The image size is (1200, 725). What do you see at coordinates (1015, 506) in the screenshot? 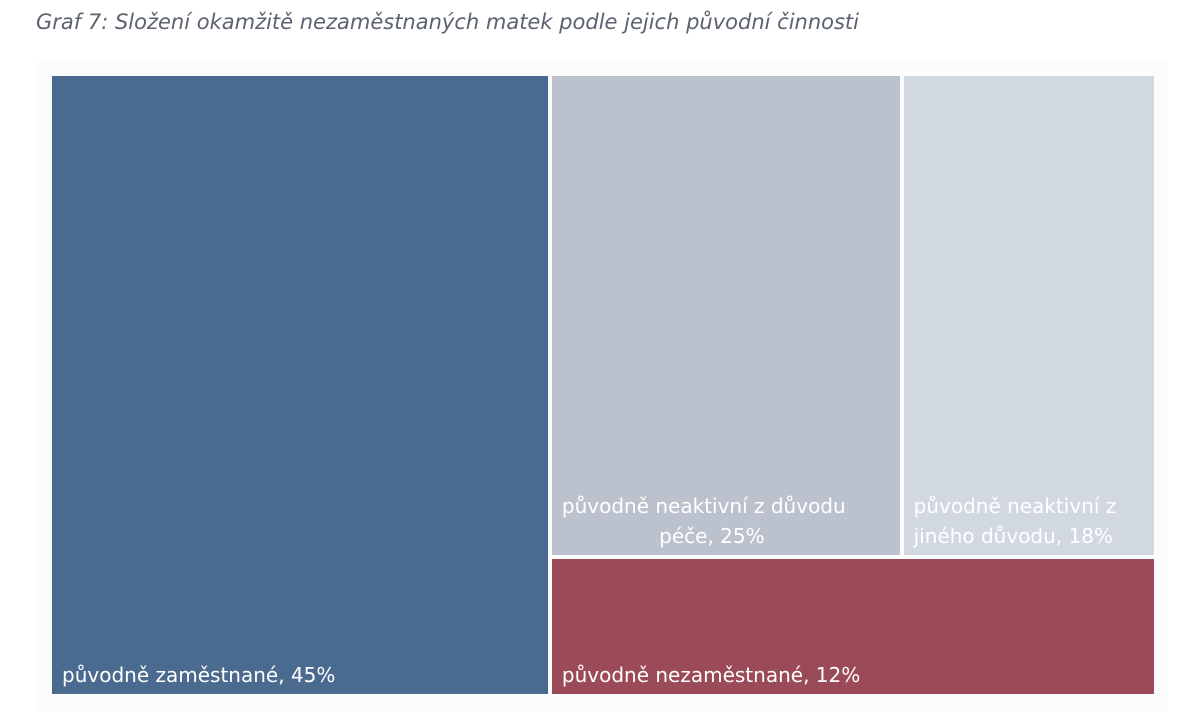
I see `tile-label-line: původně neaktivní z` at bounding box center [1015, 506].